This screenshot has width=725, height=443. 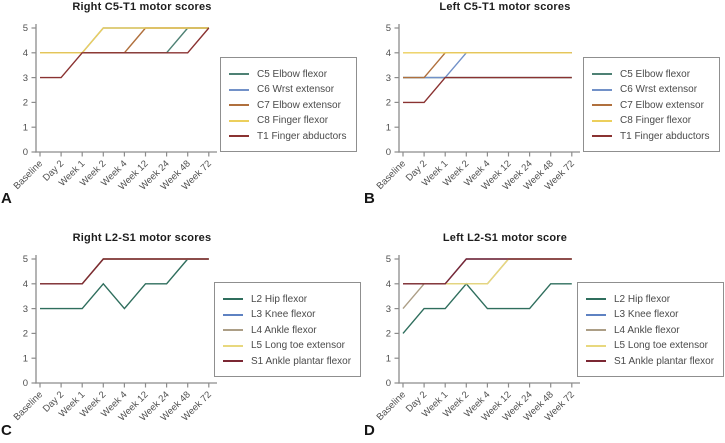 I want to click on legend-item-c8-finger-flexor: C8 Finger flexor, so click(x=651, y=120).